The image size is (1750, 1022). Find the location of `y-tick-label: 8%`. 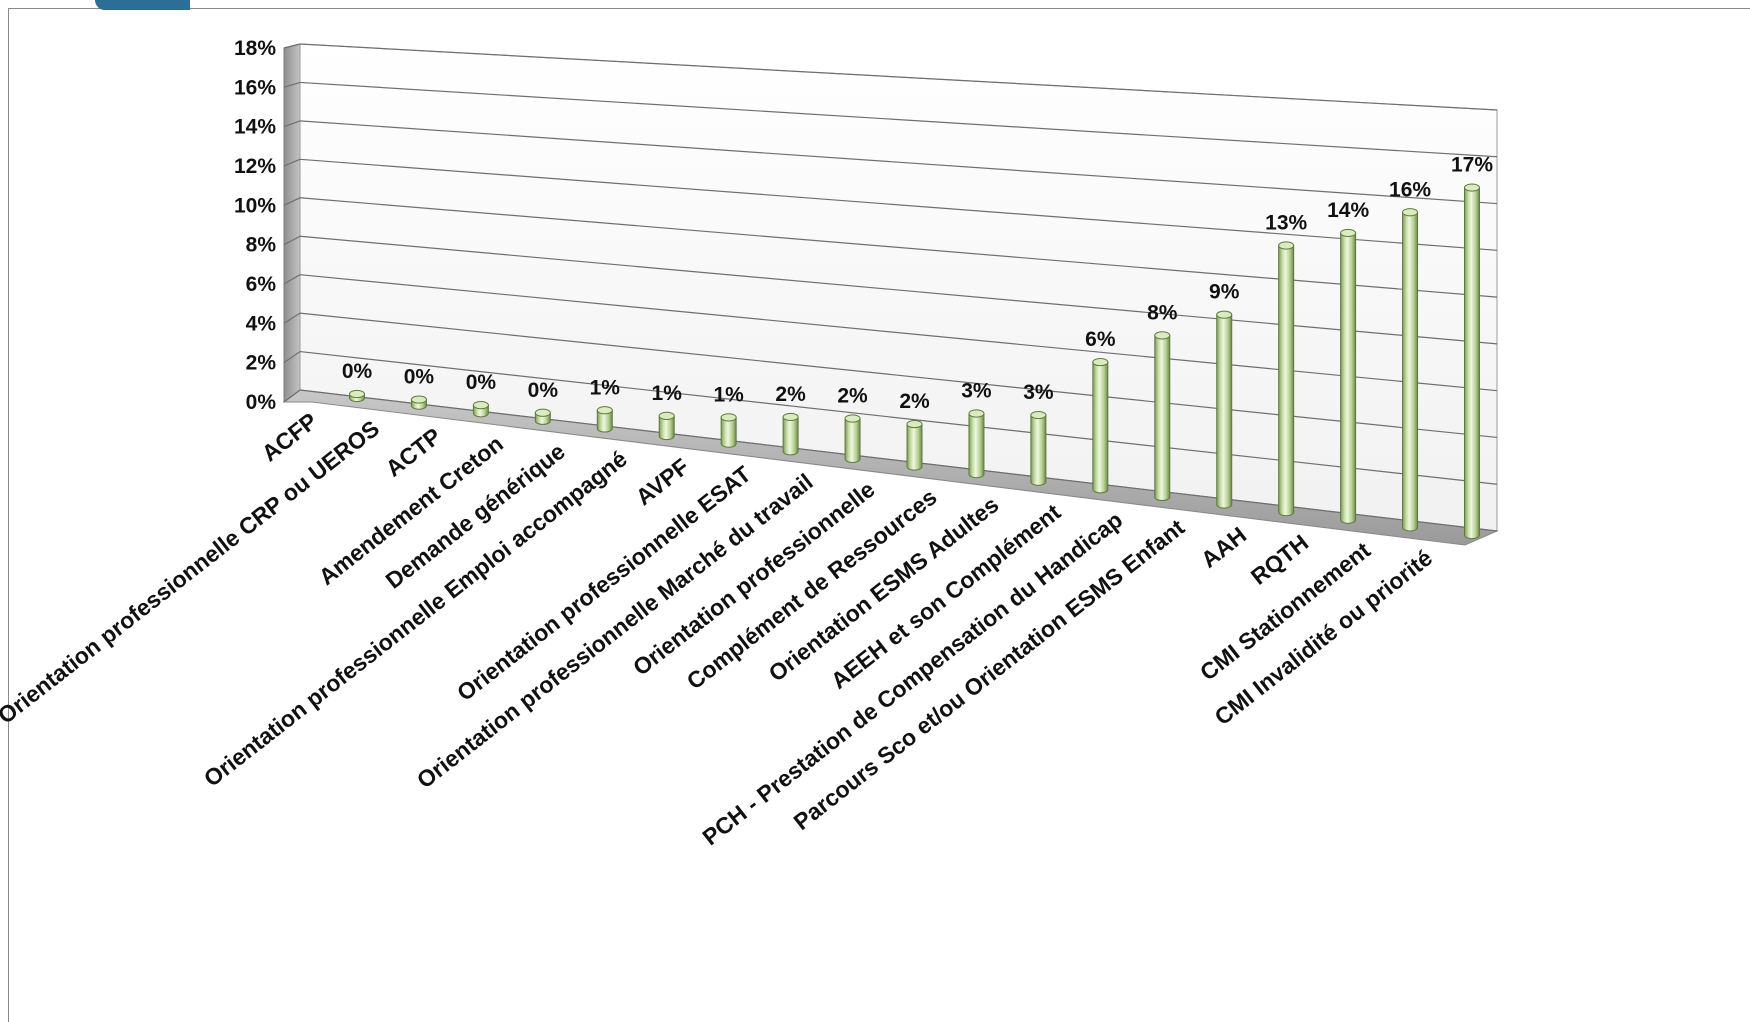

y-tick-label: 8% is located at coordinates (261, 245).